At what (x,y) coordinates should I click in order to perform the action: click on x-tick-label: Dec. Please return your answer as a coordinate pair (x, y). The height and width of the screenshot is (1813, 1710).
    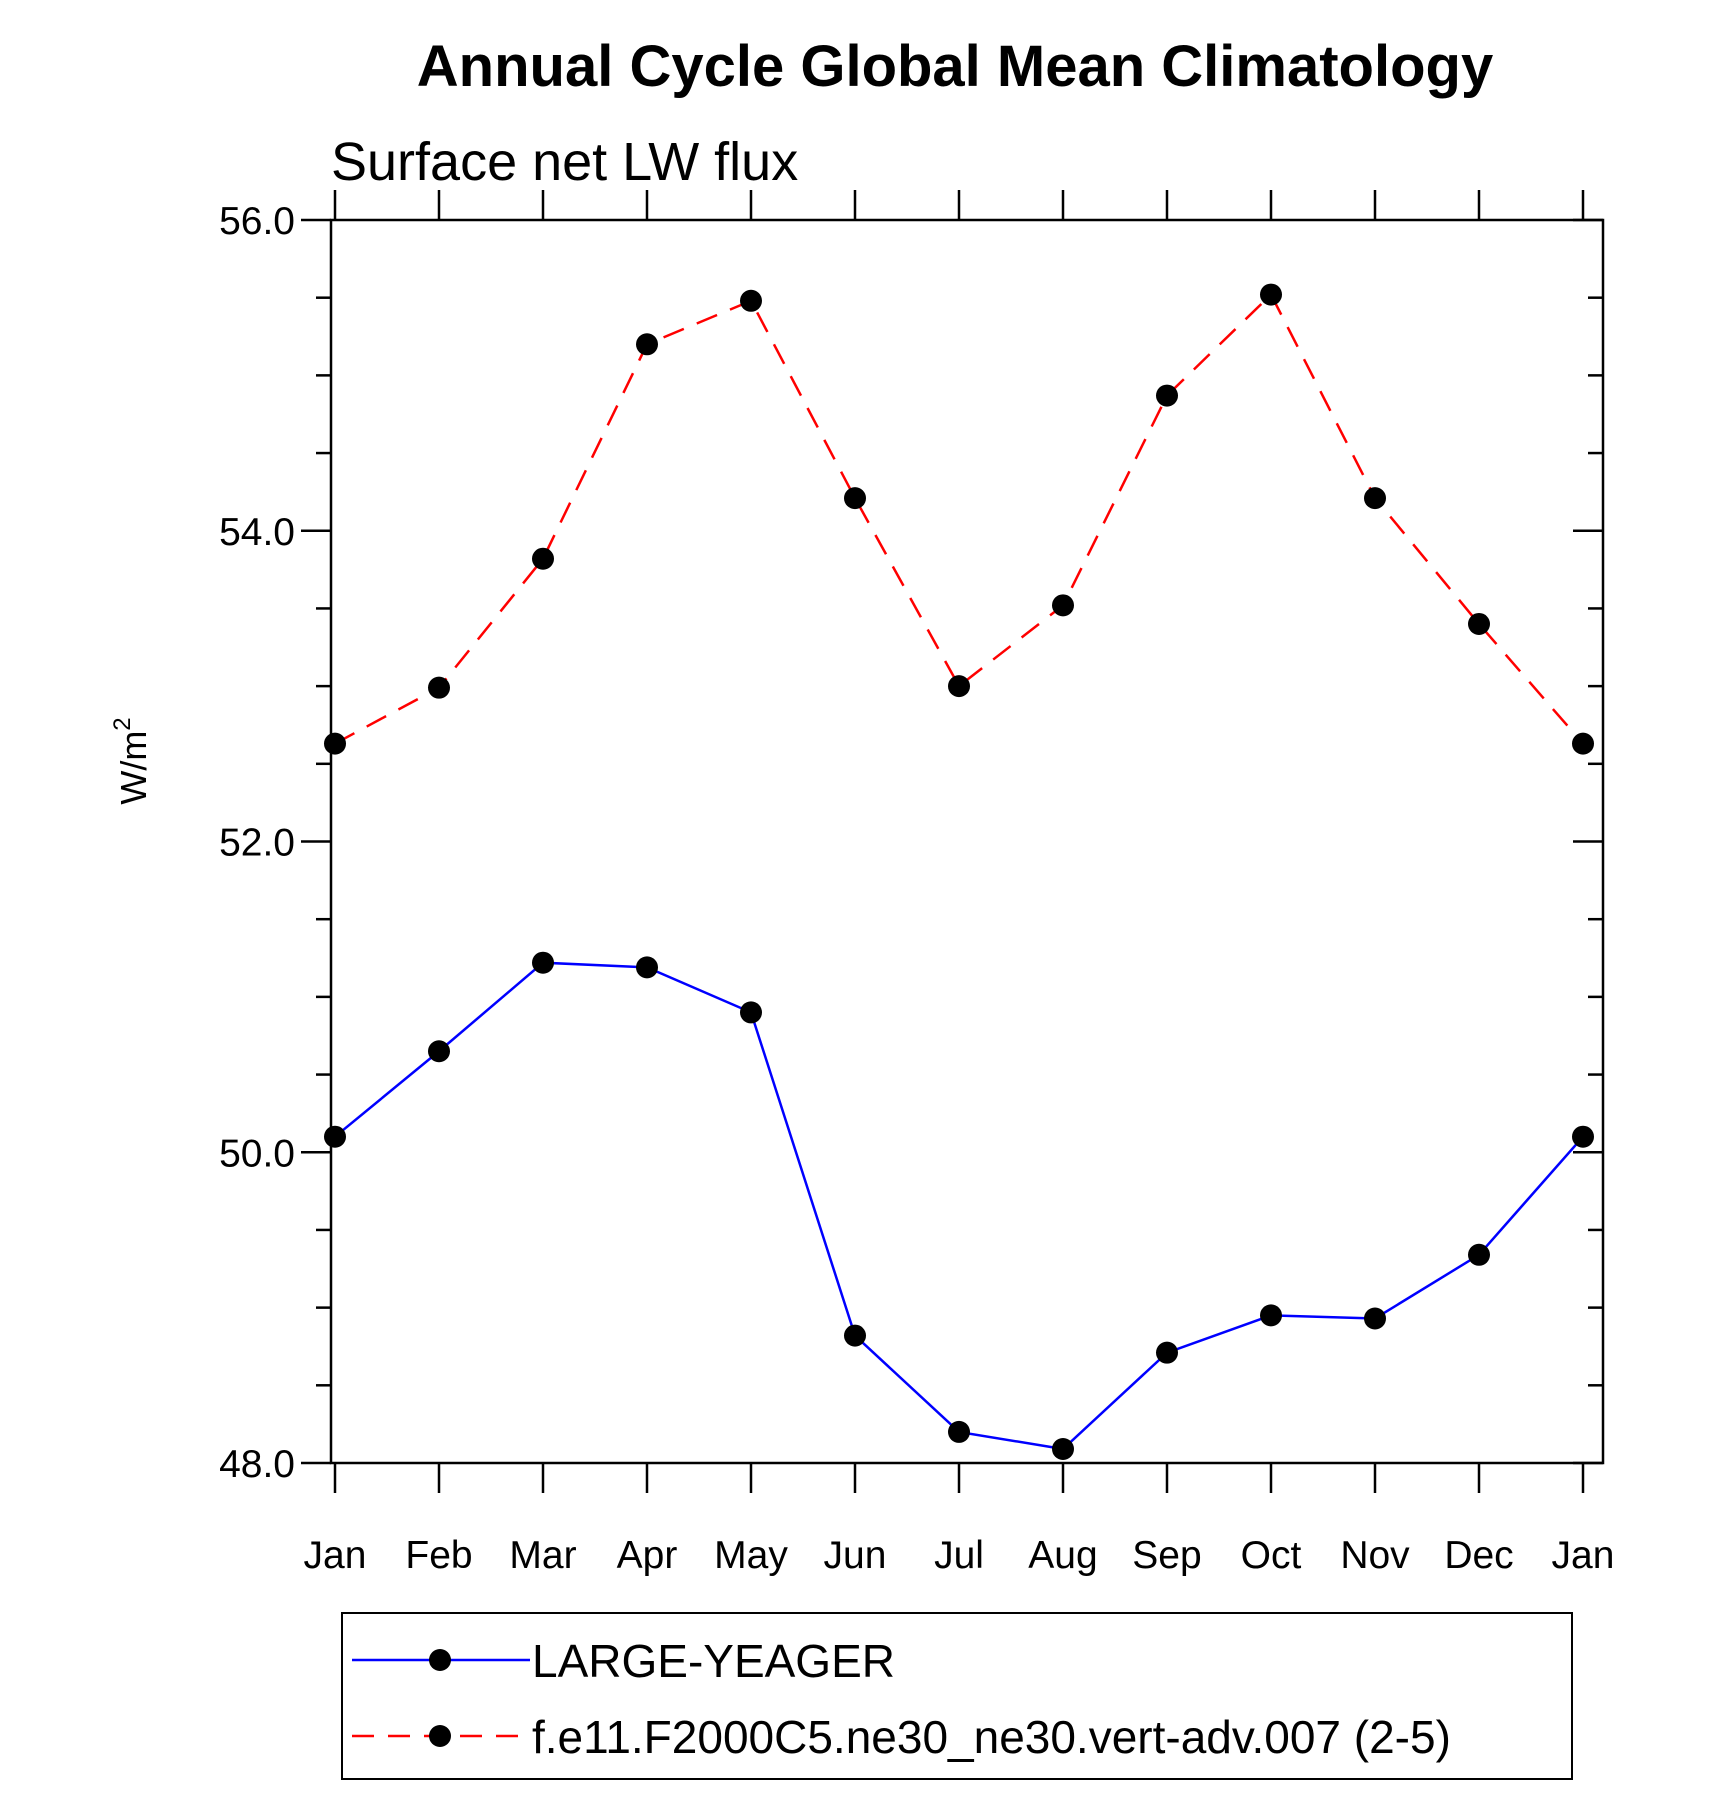
    Looking at the image, I should click on (1478, 1555).